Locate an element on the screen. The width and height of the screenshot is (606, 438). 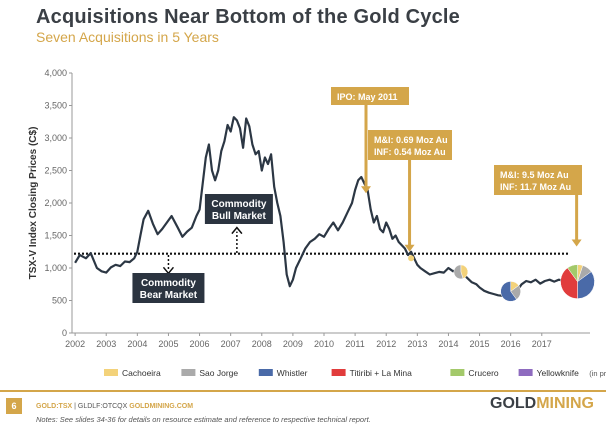
legend-label-3: Titiribi + La Mina is located at coordinates (381, 373).